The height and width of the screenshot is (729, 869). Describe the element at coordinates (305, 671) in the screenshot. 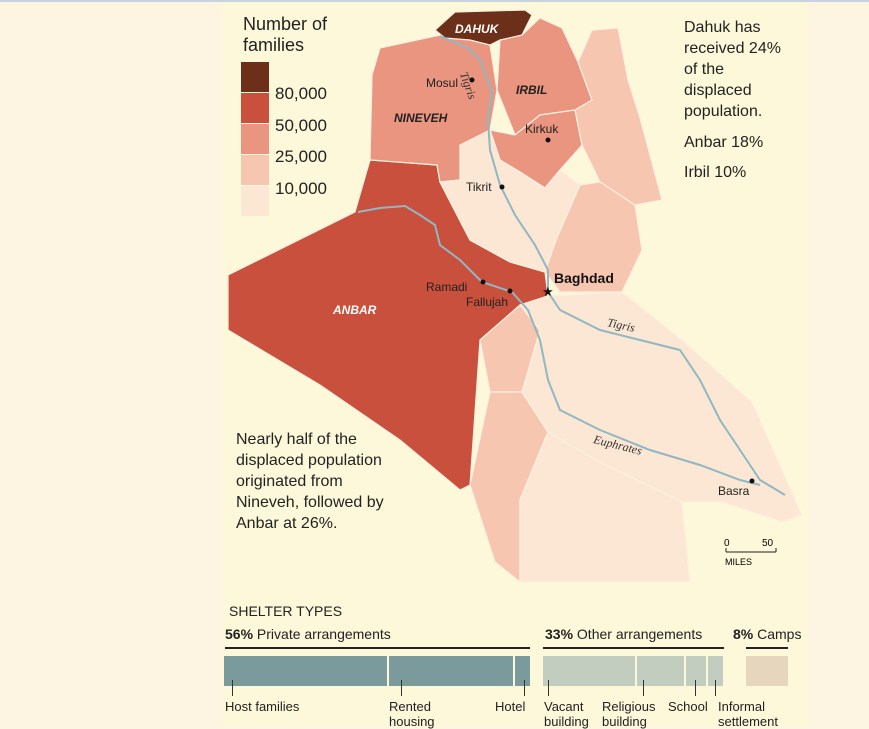

I see `bar-host-families` at that location.